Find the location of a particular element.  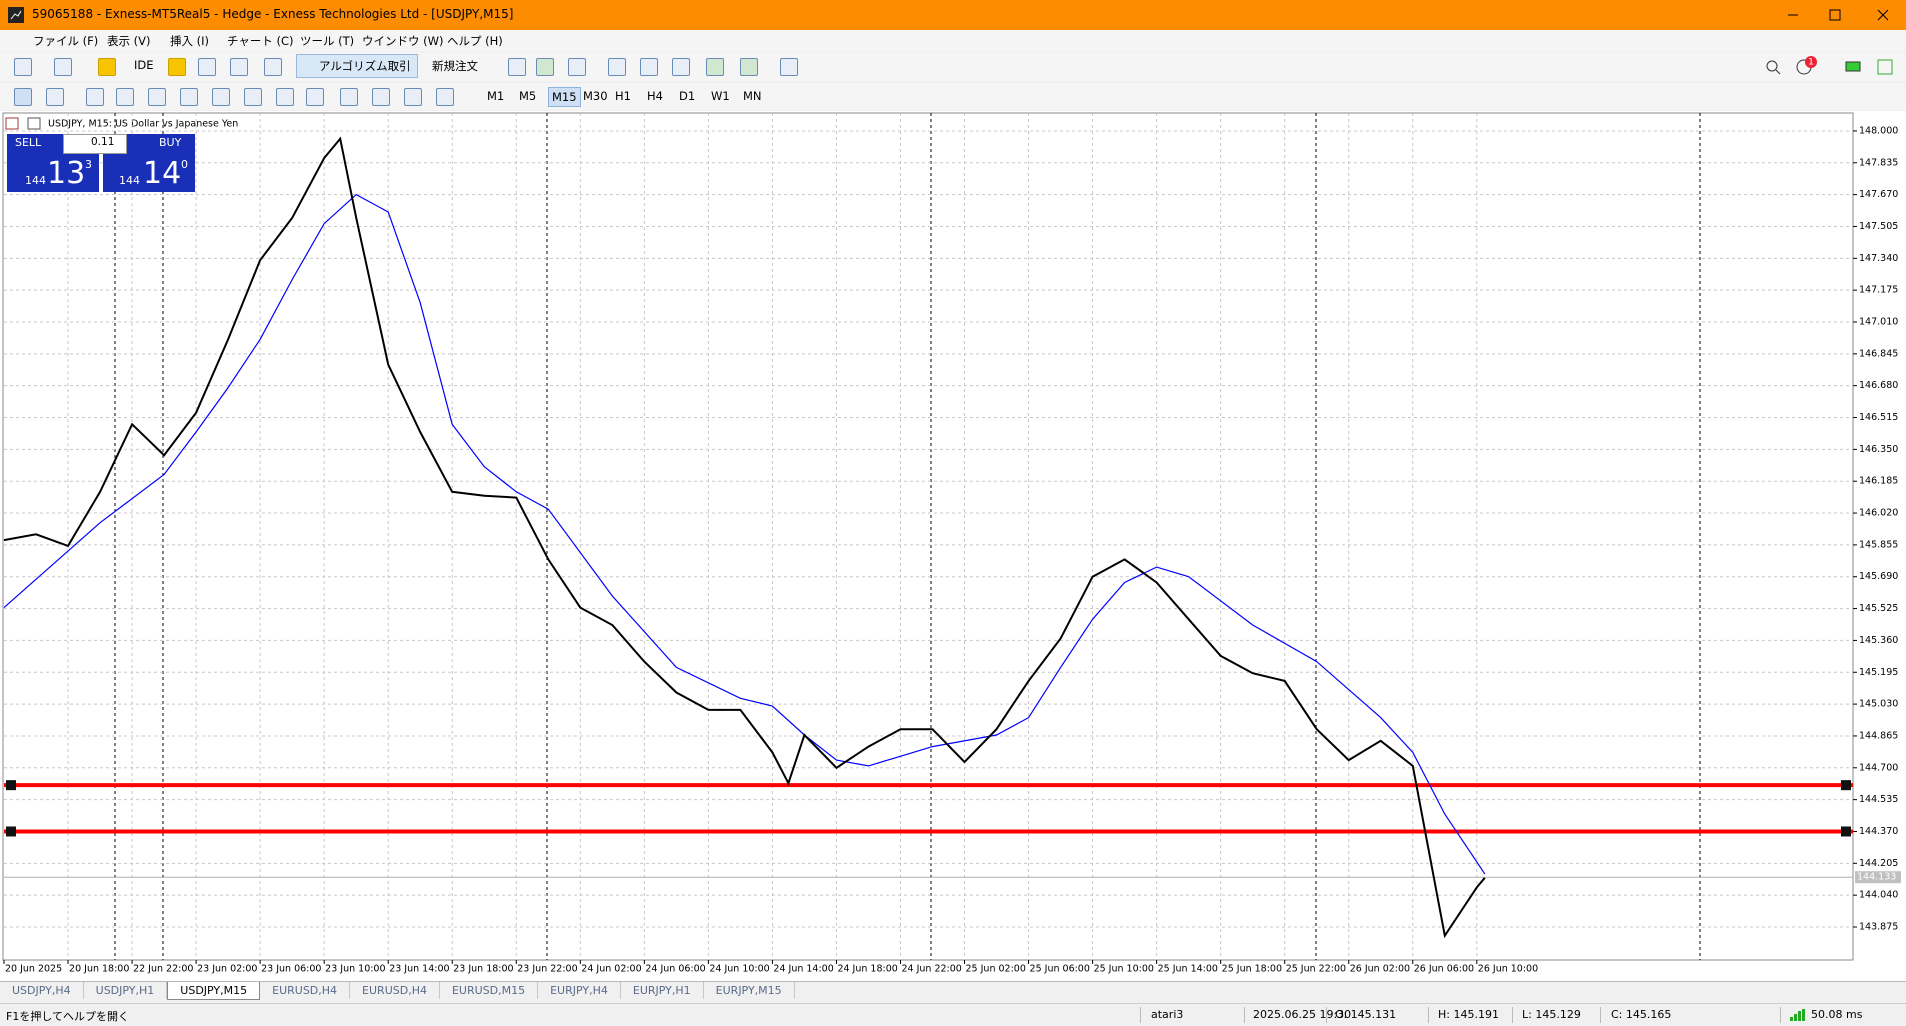

menu-item: ツール (T) is located at coordinates (327, 41).